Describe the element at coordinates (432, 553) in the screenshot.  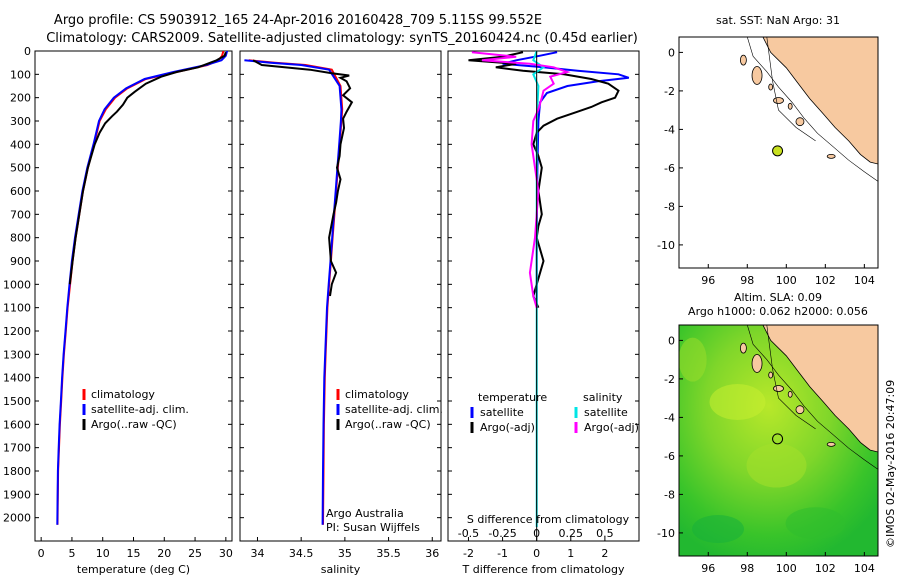
I see `x-tick-label: 36` at that location.